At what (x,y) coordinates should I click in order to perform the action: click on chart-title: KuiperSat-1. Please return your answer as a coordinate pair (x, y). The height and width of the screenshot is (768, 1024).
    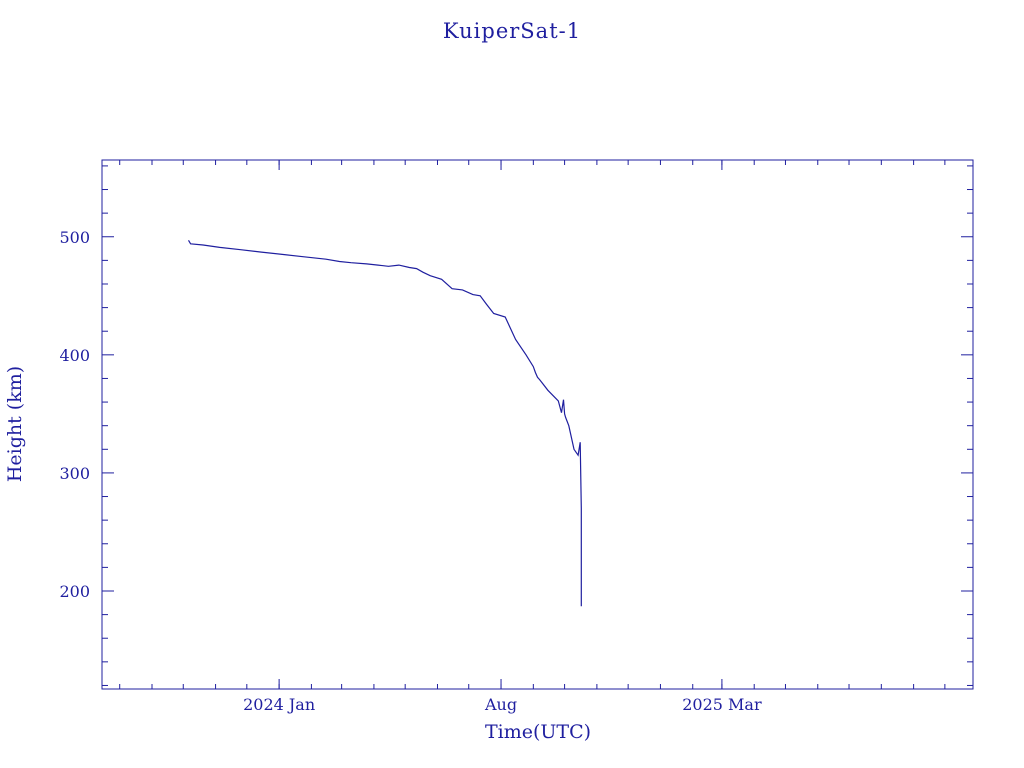
    Looking at the image, I should click on (512, 31).